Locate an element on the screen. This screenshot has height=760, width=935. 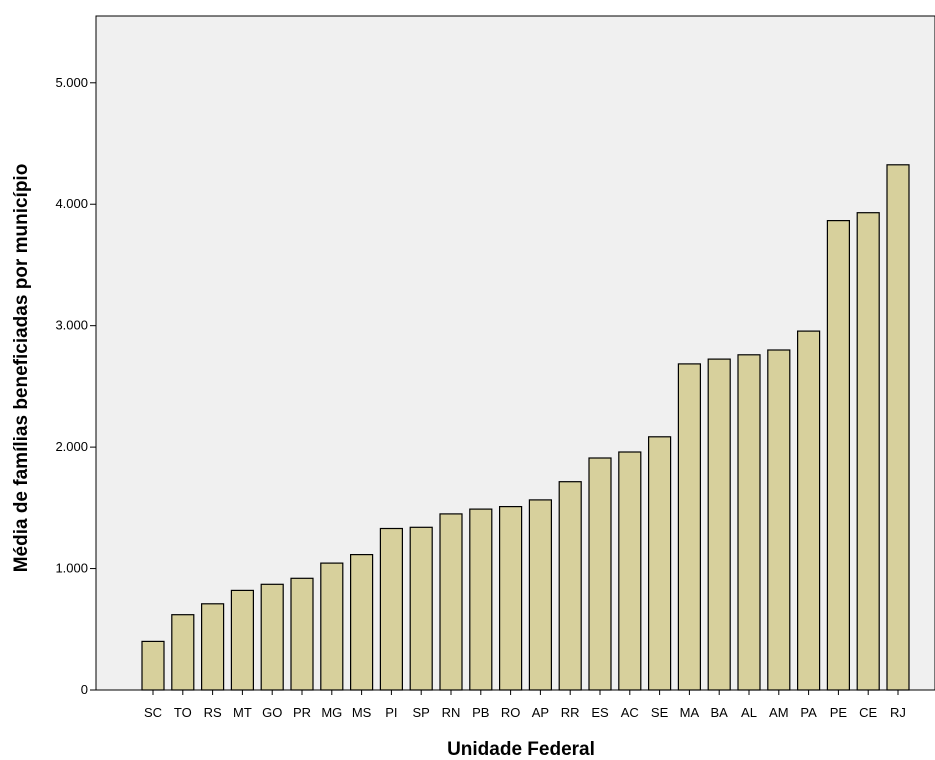
x-tick-label: AL is located at coordinates (749, 712).